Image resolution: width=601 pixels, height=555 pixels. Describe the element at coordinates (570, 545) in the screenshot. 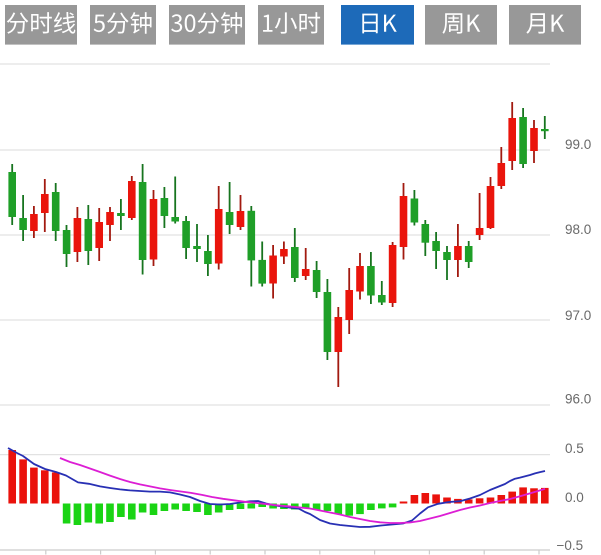

I see `svg-text: −0.5` at that location.